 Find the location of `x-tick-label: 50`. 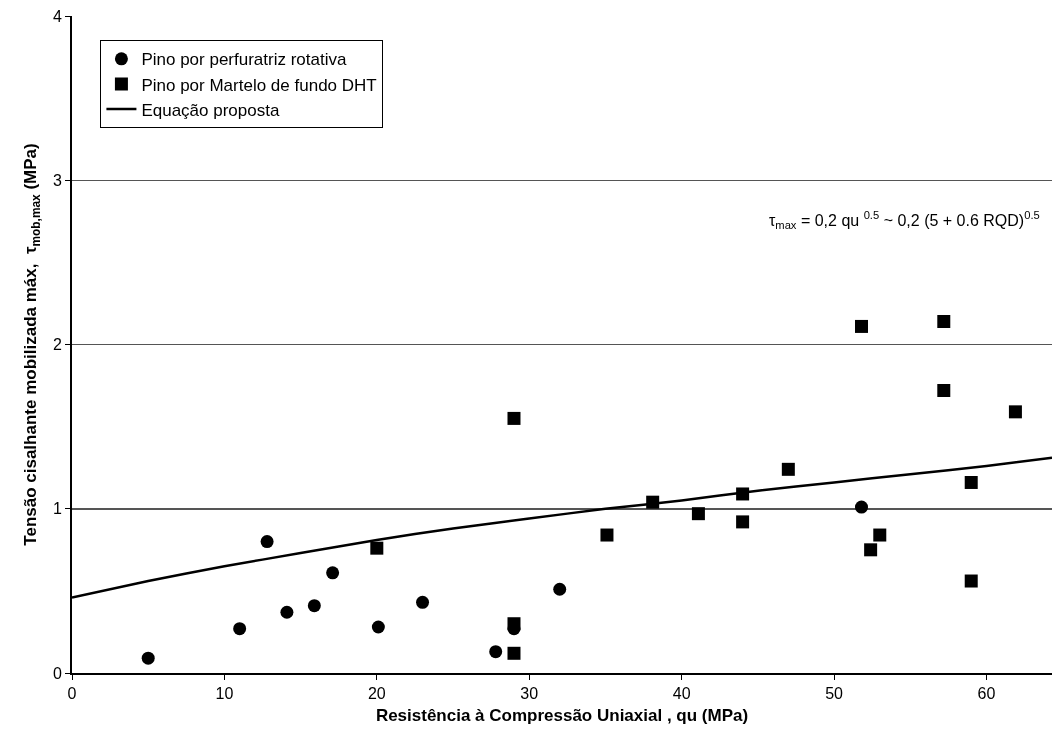

x-tick-label: 50 is located at coordinates (834, 694).